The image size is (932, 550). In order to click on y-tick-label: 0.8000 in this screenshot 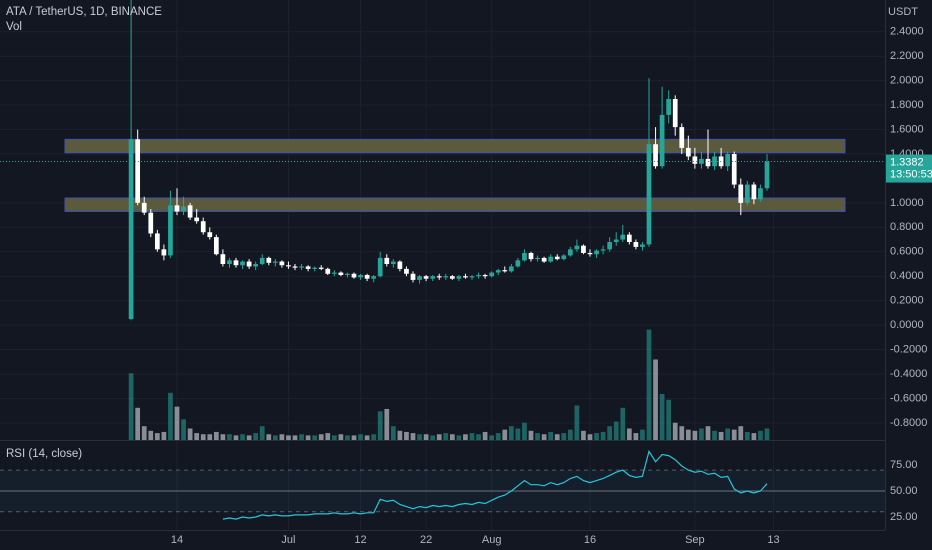, I will do `click(907, 227)`.